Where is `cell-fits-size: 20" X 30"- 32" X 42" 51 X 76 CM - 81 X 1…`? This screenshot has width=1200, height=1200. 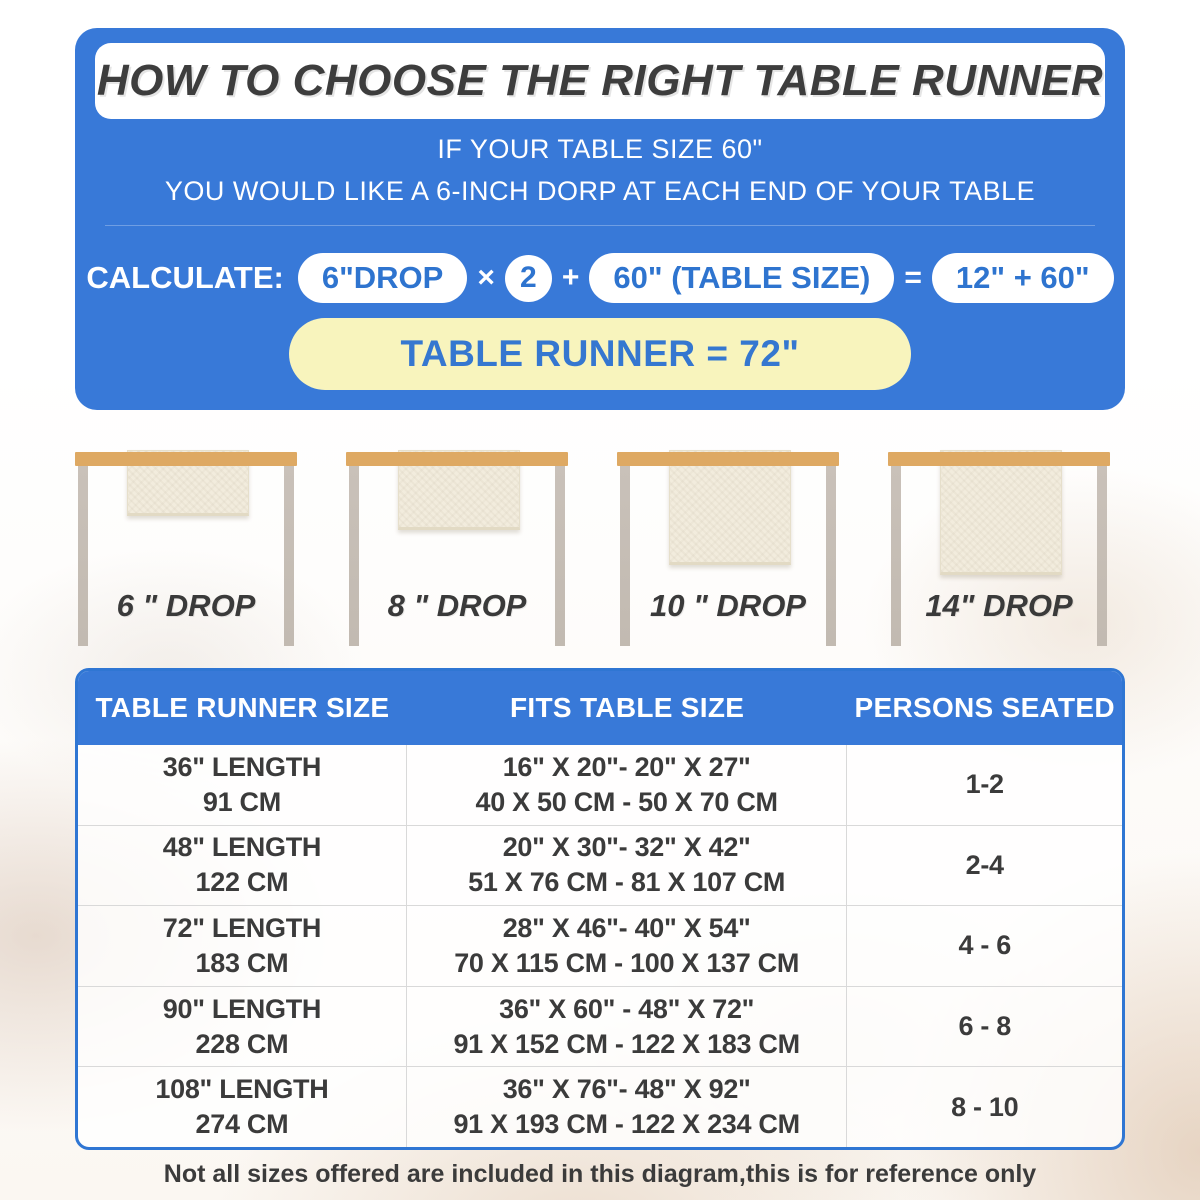
cell-fits-size: 20" X 30"- 32" X 42" 51 X 76 CM - 81 X 1… is located at coordinates (627, 865).